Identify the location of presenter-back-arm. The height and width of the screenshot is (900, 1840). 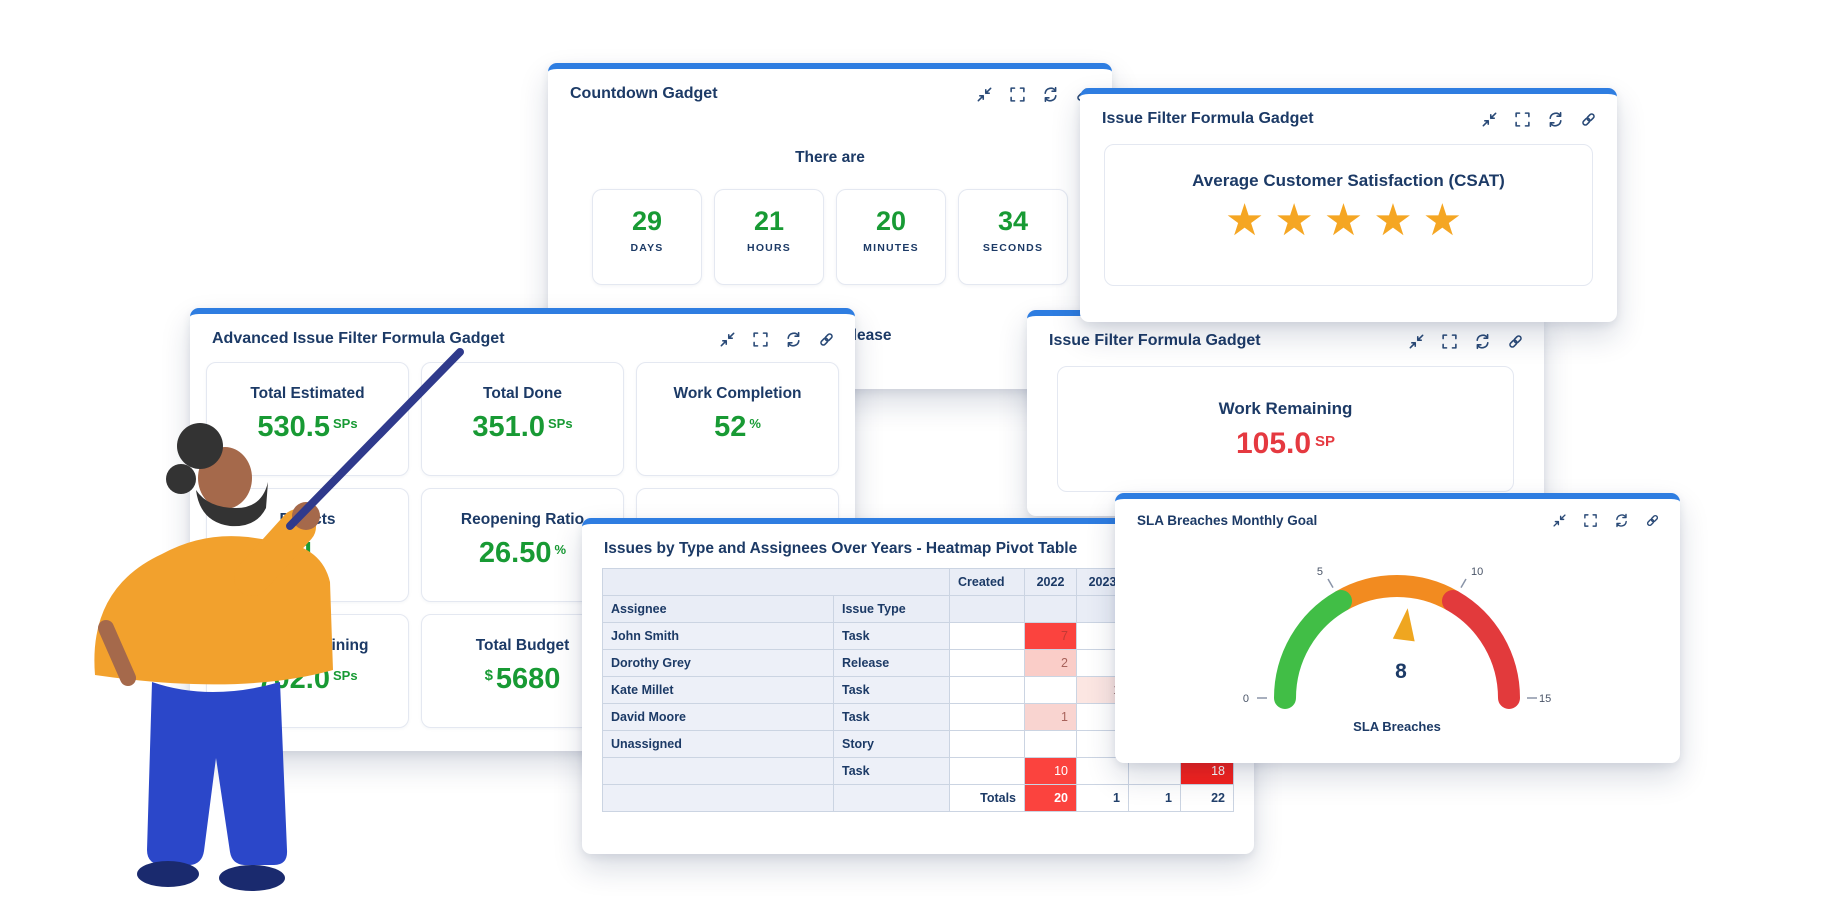
(117, 653).